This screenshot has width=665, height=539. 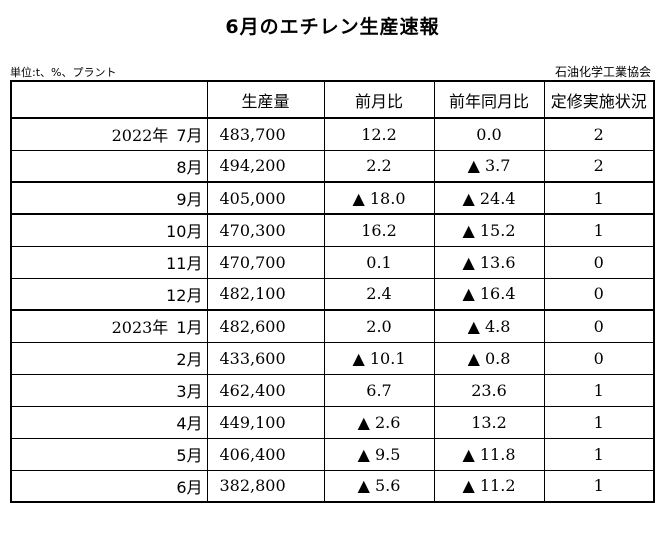 I want to click on table-row: 10月 470,300 16.2 ▲ 15.2 1, so click(x=332, y=230).